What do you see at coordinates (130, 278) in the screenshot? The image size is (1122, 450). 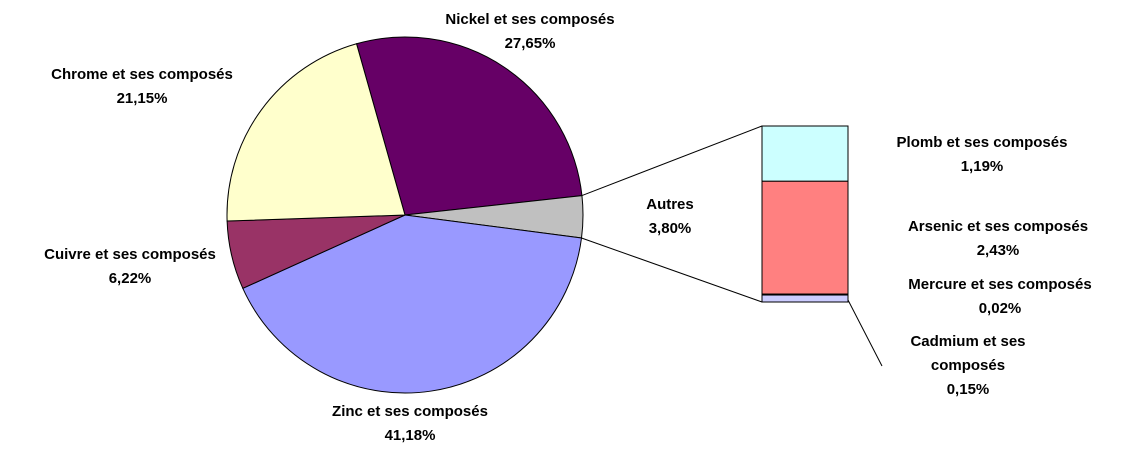 I see `value-label: 6,22%` at bounding box center [130, 278].